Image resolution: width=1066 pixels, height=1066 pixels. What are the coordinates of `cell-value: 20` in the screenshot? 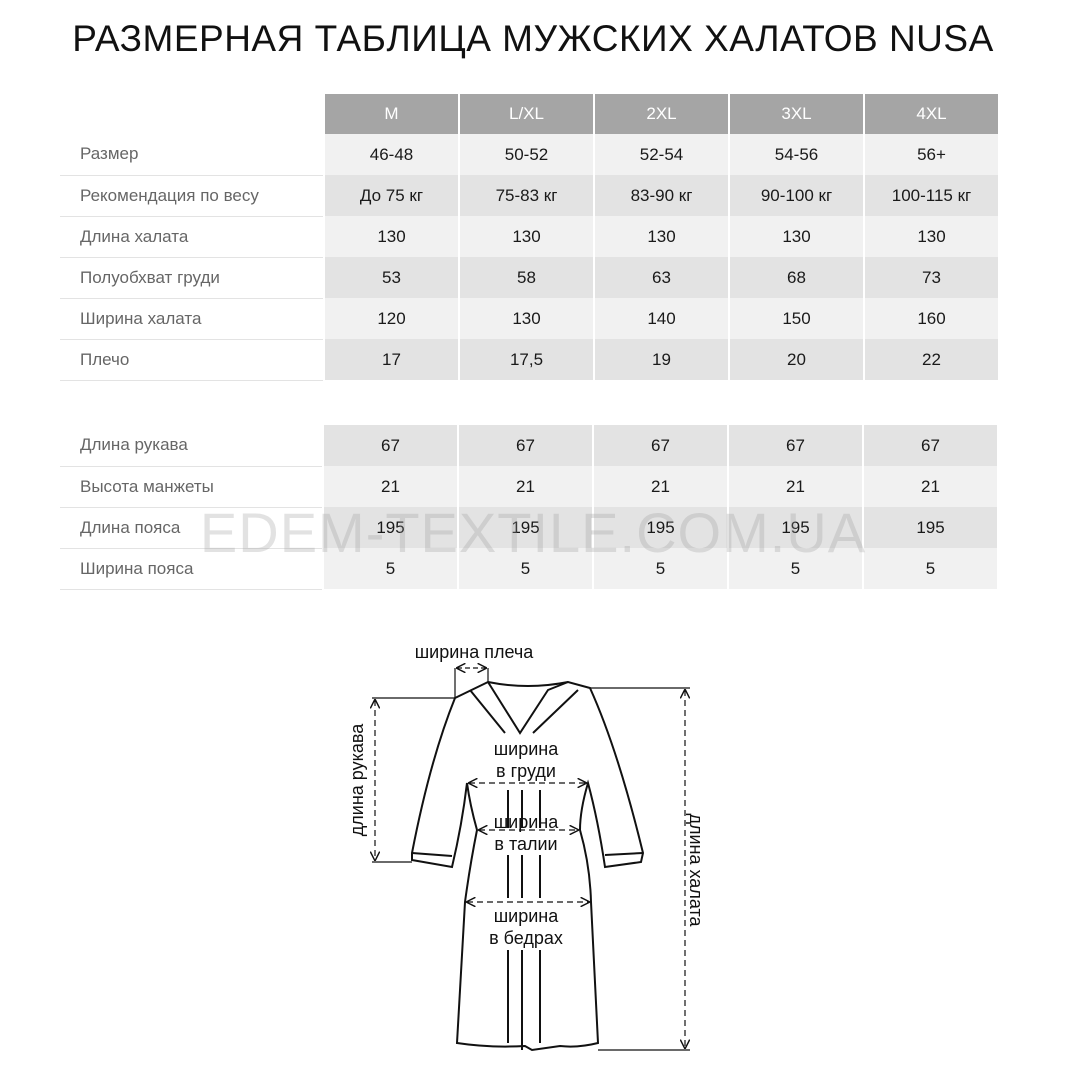 It's located at (796, 359).